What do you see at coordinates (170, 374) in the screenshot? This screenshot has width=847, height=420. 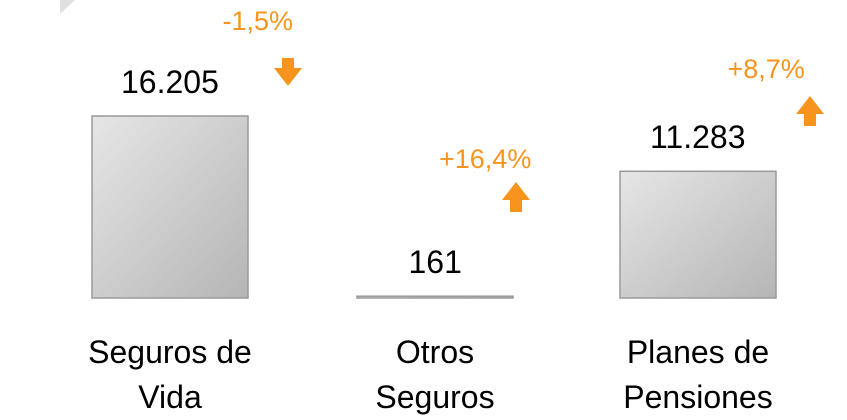 I see `category-label: Seguros de Vida` at bounding box center [170, 374].